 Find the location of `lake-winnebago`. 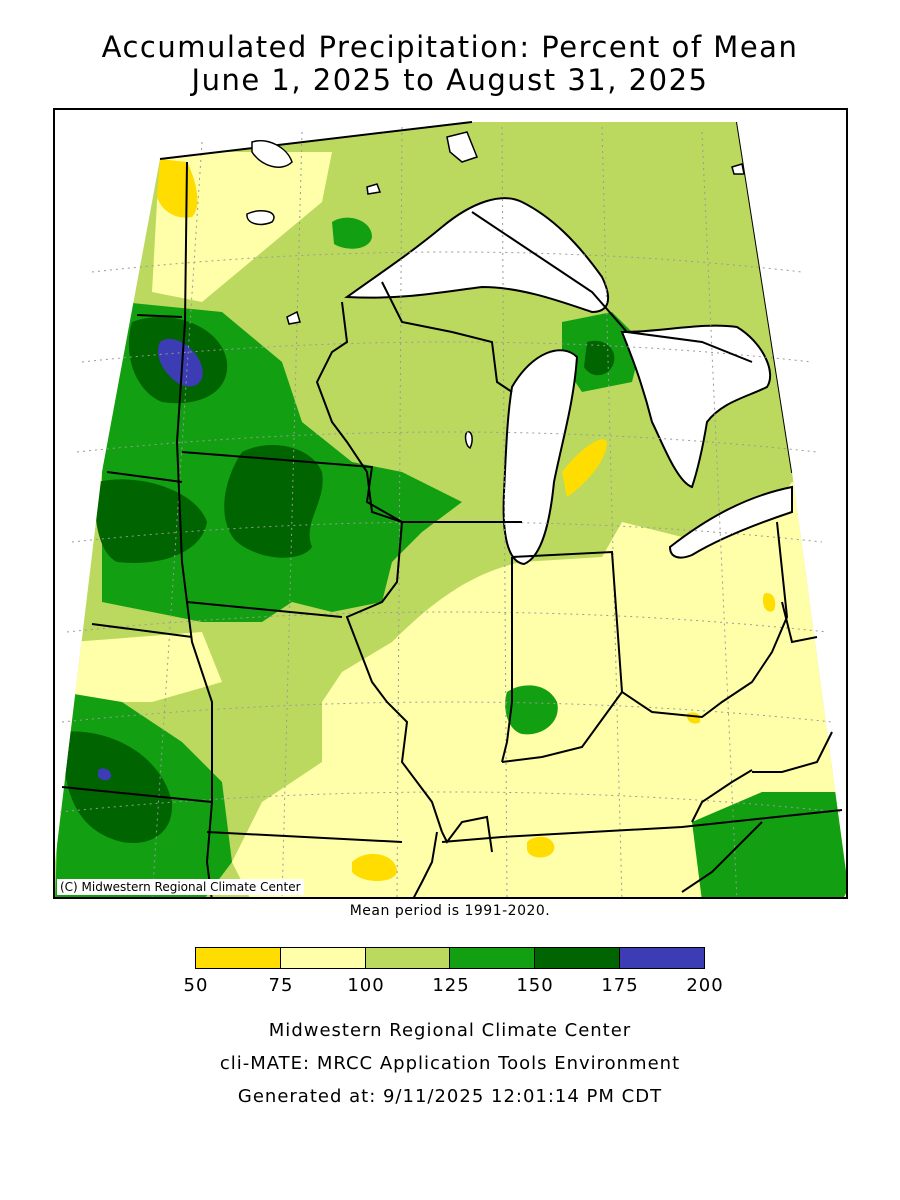

lake-winnebago is located at coordinates (468, 440).